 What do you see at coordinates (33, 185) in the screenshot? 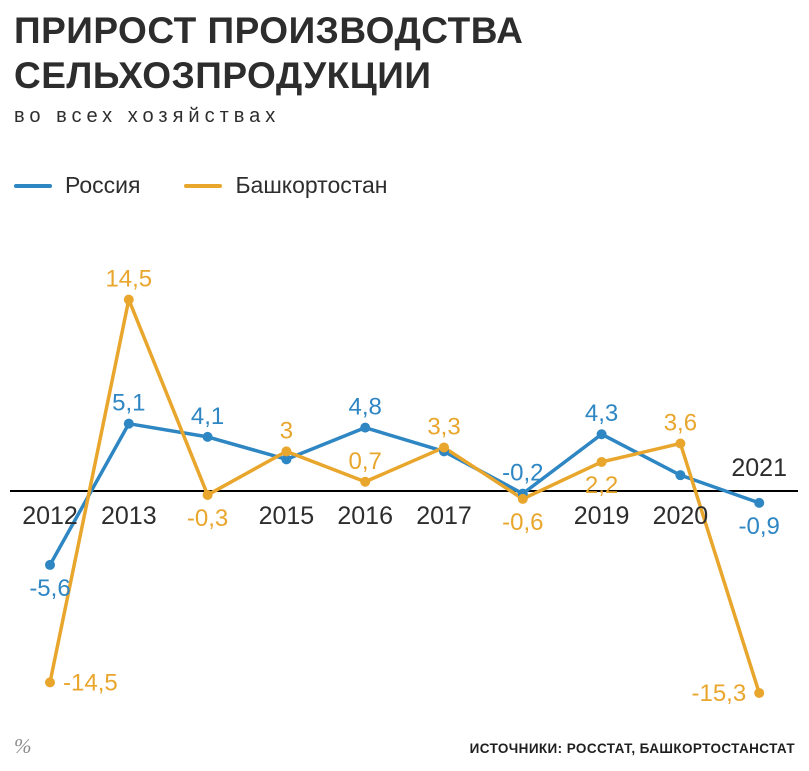
I see `russia-line-swatch-icon` at bounding box center [33, 185].